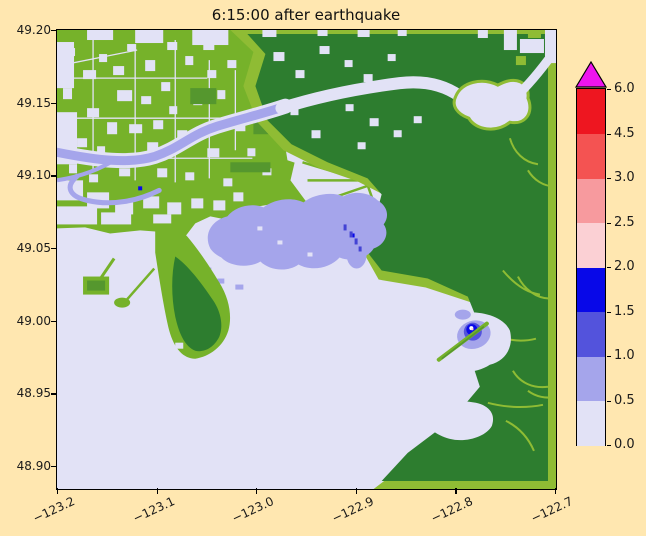 The image size is (646, 536). Describe the element at coordinates (33, 30) in the screenshot. I see `y-axis-tick-label: 49.20` at that location.